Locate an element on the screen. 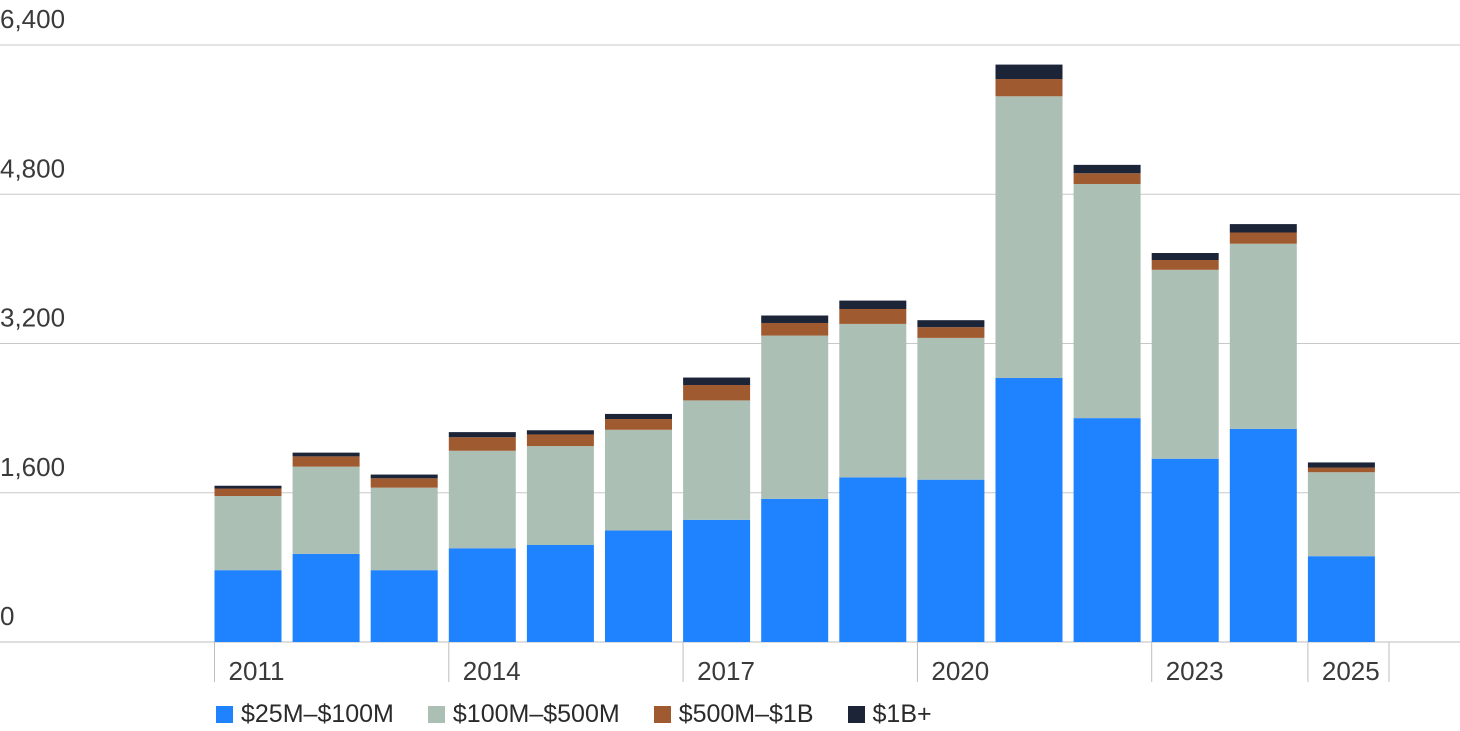 Image resolution: width=1460 pixels, height=731 pixels. bar-stack-2014 is located at coordinates (482, 537).